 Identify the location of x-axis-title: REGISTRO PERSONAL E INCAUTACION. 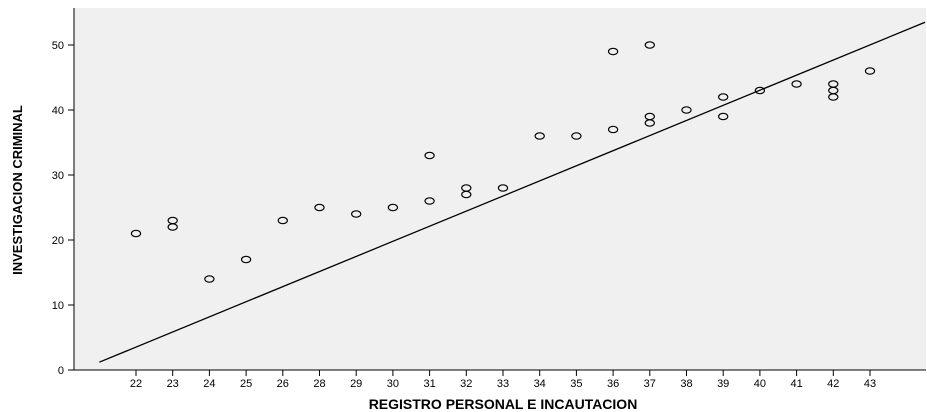
(503, 404).